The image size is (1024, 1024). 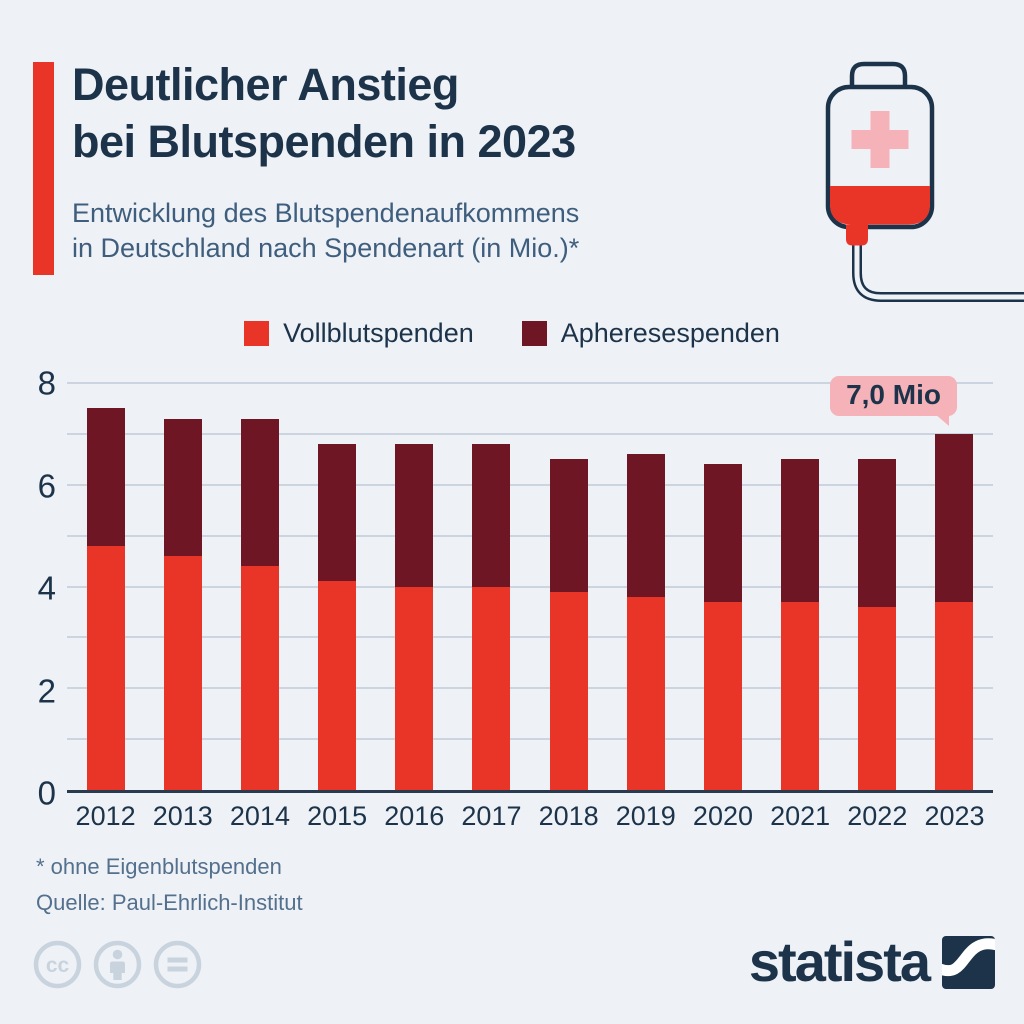 I want to click on bar-column-2019, so click(x=645, y=586).